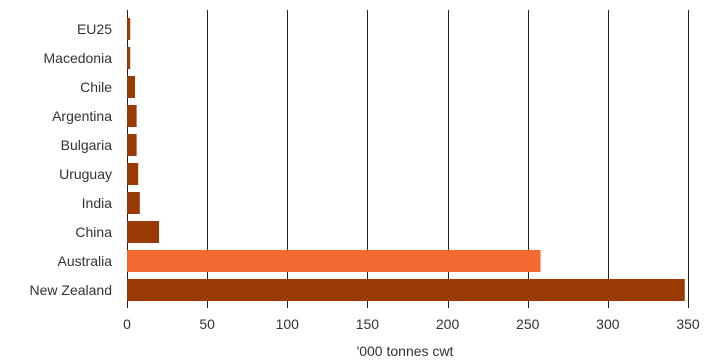 This screenshot has width=708, height=361. What do you see at coordinates (132, 145) in the screenshot?
I see `bar-bulgaria` at bounding box center [132, 145].